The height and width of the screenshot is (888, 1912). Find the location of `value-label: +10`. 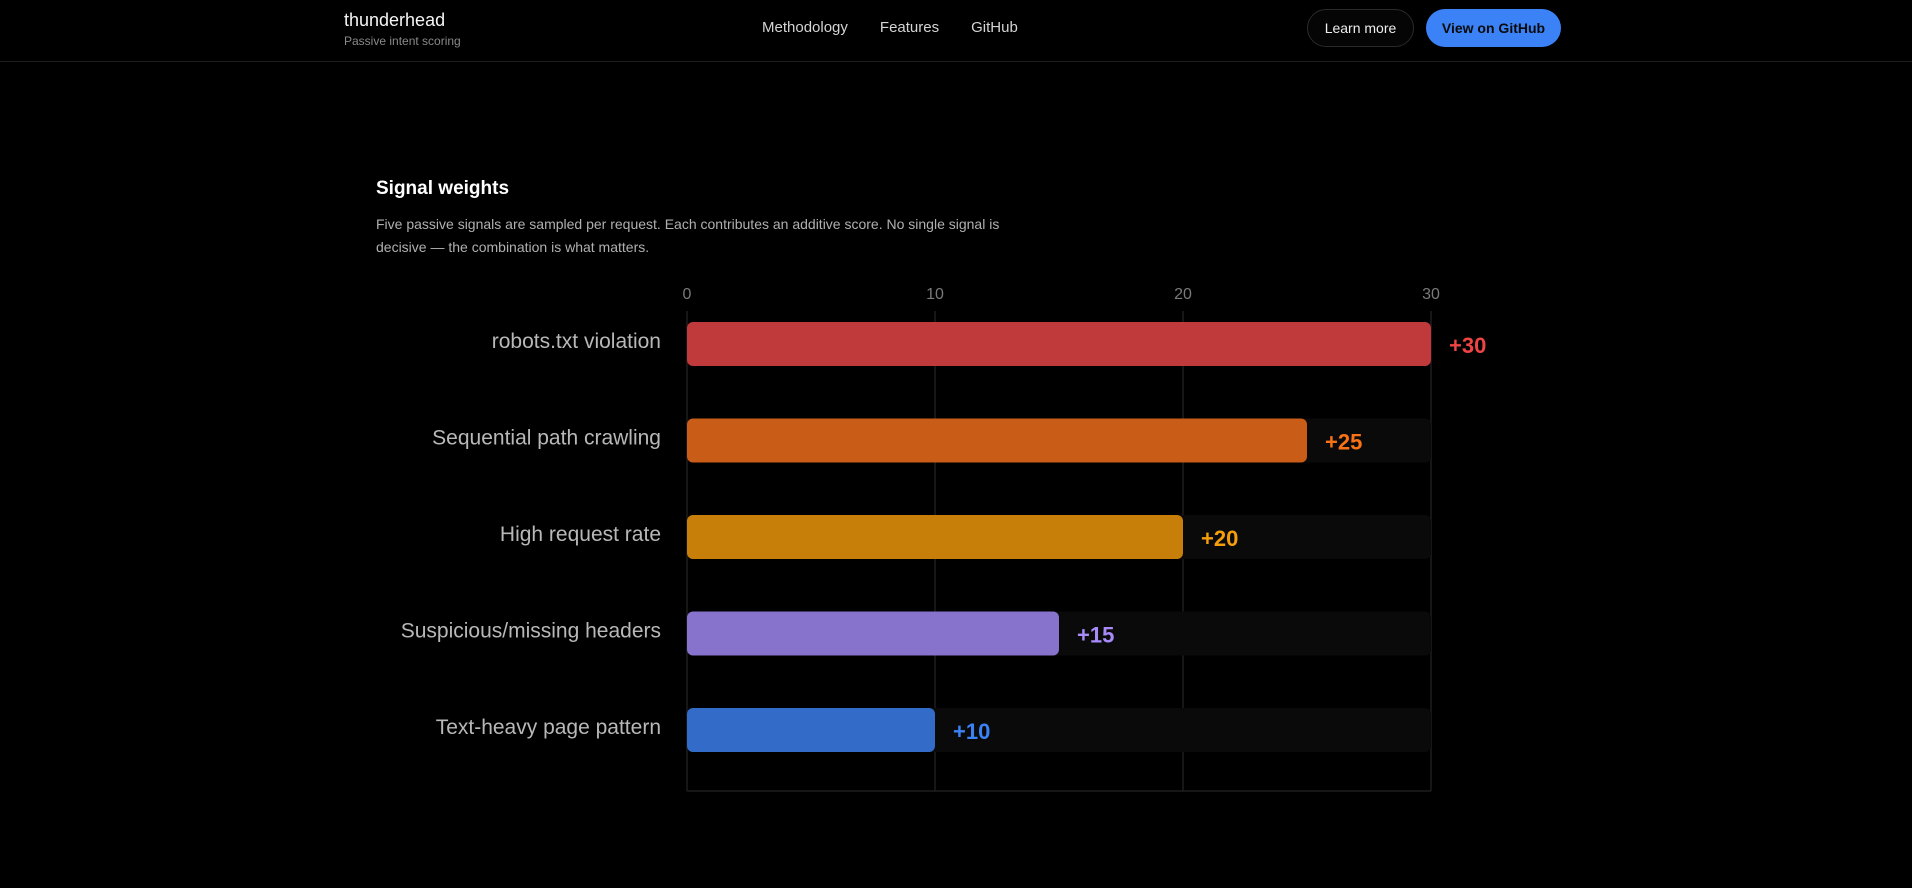

value-label: +10 is located at coordinates (971, 731).